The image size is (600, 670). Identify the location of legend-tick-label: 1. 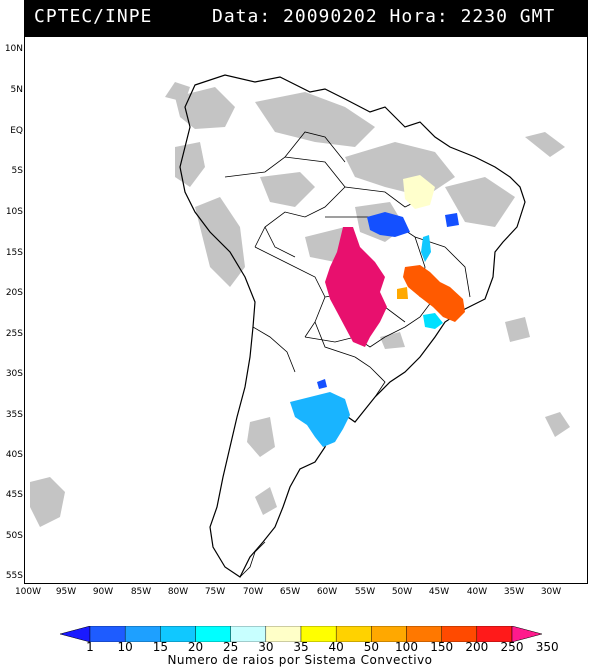
(90, 647).